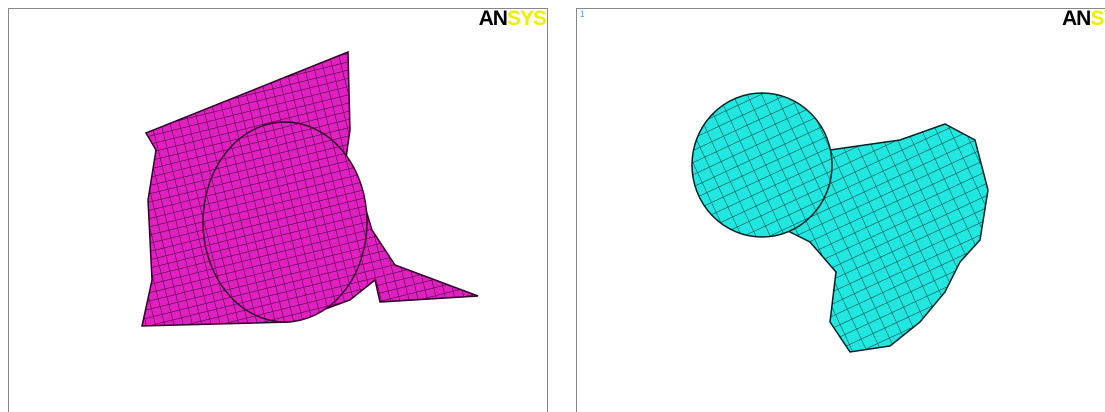 The width and height of the screenshot is (1105, 412). What do you see at coordinates (1097, 18) in the screenshot?
I see `logo-light: SY` at bounding box center [1097, 18].